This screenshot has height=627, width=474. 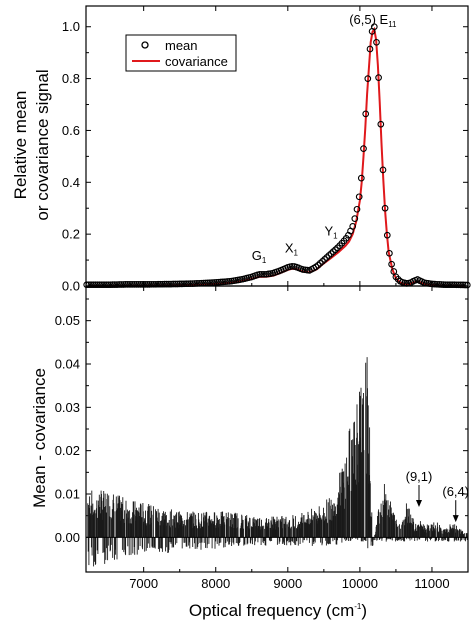 I want to click on top-ylabel-line2: or covariance signal, so click(x=42, y=144).